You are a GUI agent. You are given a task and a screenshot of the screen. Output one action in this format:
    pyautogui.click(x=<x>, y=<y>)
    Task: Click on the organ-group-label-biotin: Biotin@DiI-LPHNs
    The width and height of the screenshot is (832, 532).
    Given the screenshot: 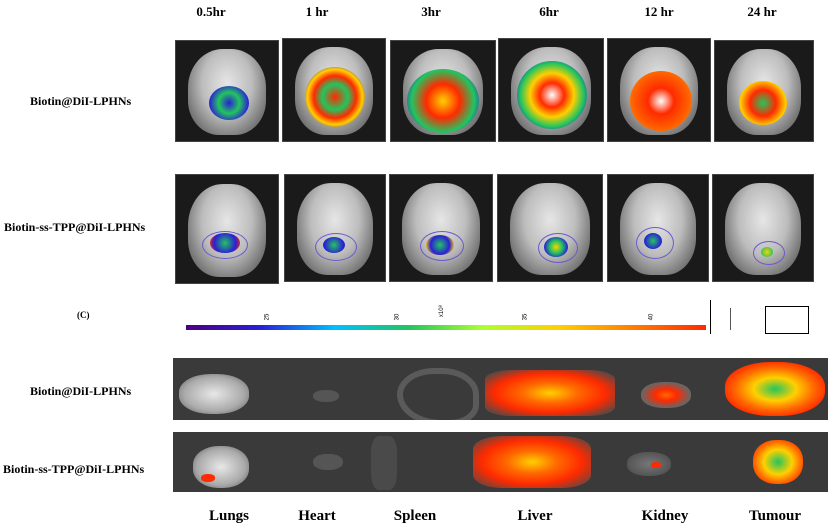 What is the action you would take?
    pyautogui.click(x=81, y=391)
    